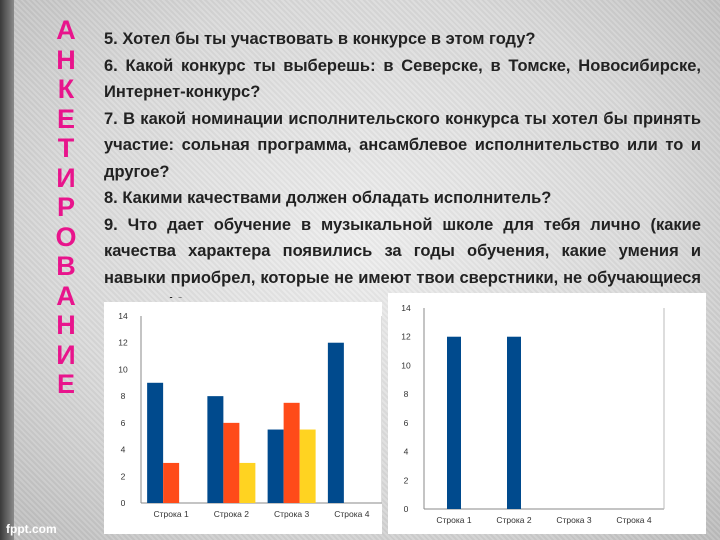 The image size is (720, 540). Describe the element at coordinates (66, 148) in the screenshot. I see `vertical-letter: Т` at that location.